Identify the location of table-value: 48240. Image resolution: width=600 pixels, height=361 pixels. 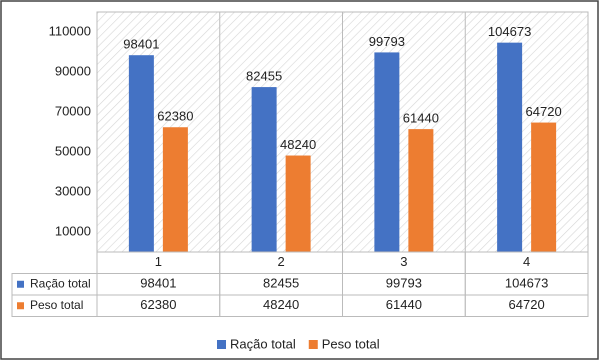
(281, 304).